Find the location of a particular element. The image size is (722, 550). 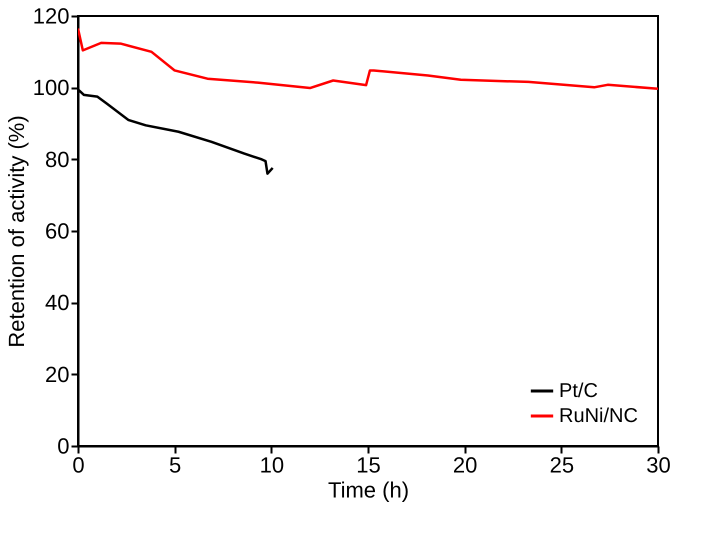

y-tick-label: 80 is located at coordinates (57, 159).